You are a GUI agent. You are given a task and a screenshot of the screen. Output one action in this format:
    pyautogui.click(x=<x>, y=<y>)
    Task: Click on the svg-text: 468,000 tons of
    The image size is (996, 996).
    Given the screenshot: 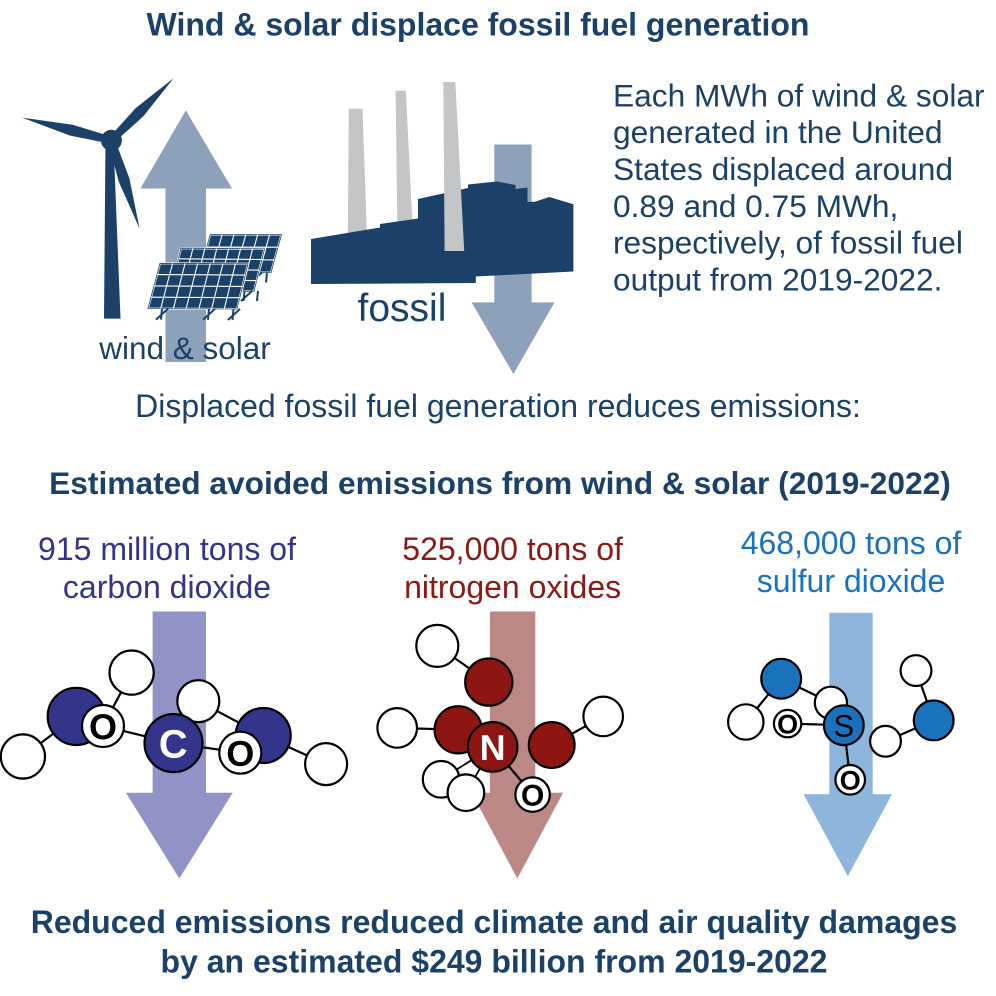 What is the action you would take?
    pyautogui.click(x=851, y=543)
    